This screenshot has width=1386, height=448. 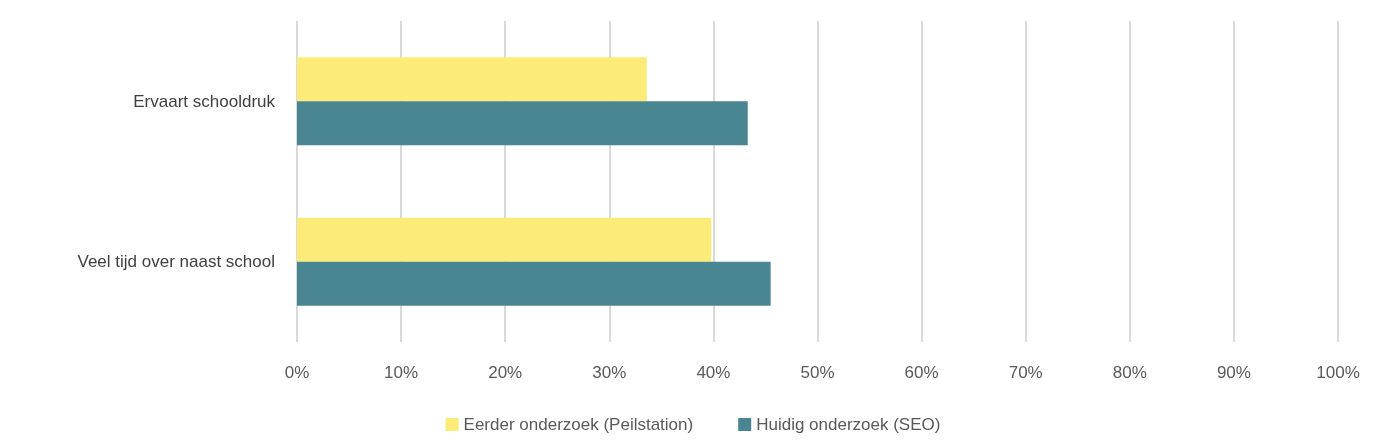 I want to click on x-tick-label: 10%, so click(x=401, y=372).